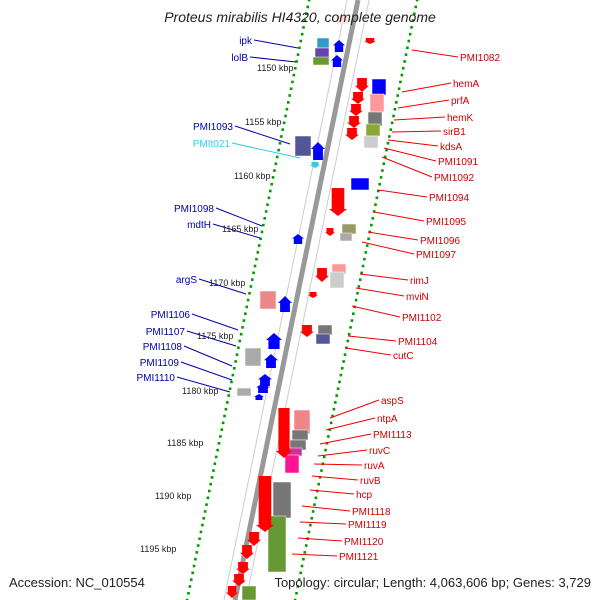  I want to click on scale-label: 1195 kbp, so click(158, 549).